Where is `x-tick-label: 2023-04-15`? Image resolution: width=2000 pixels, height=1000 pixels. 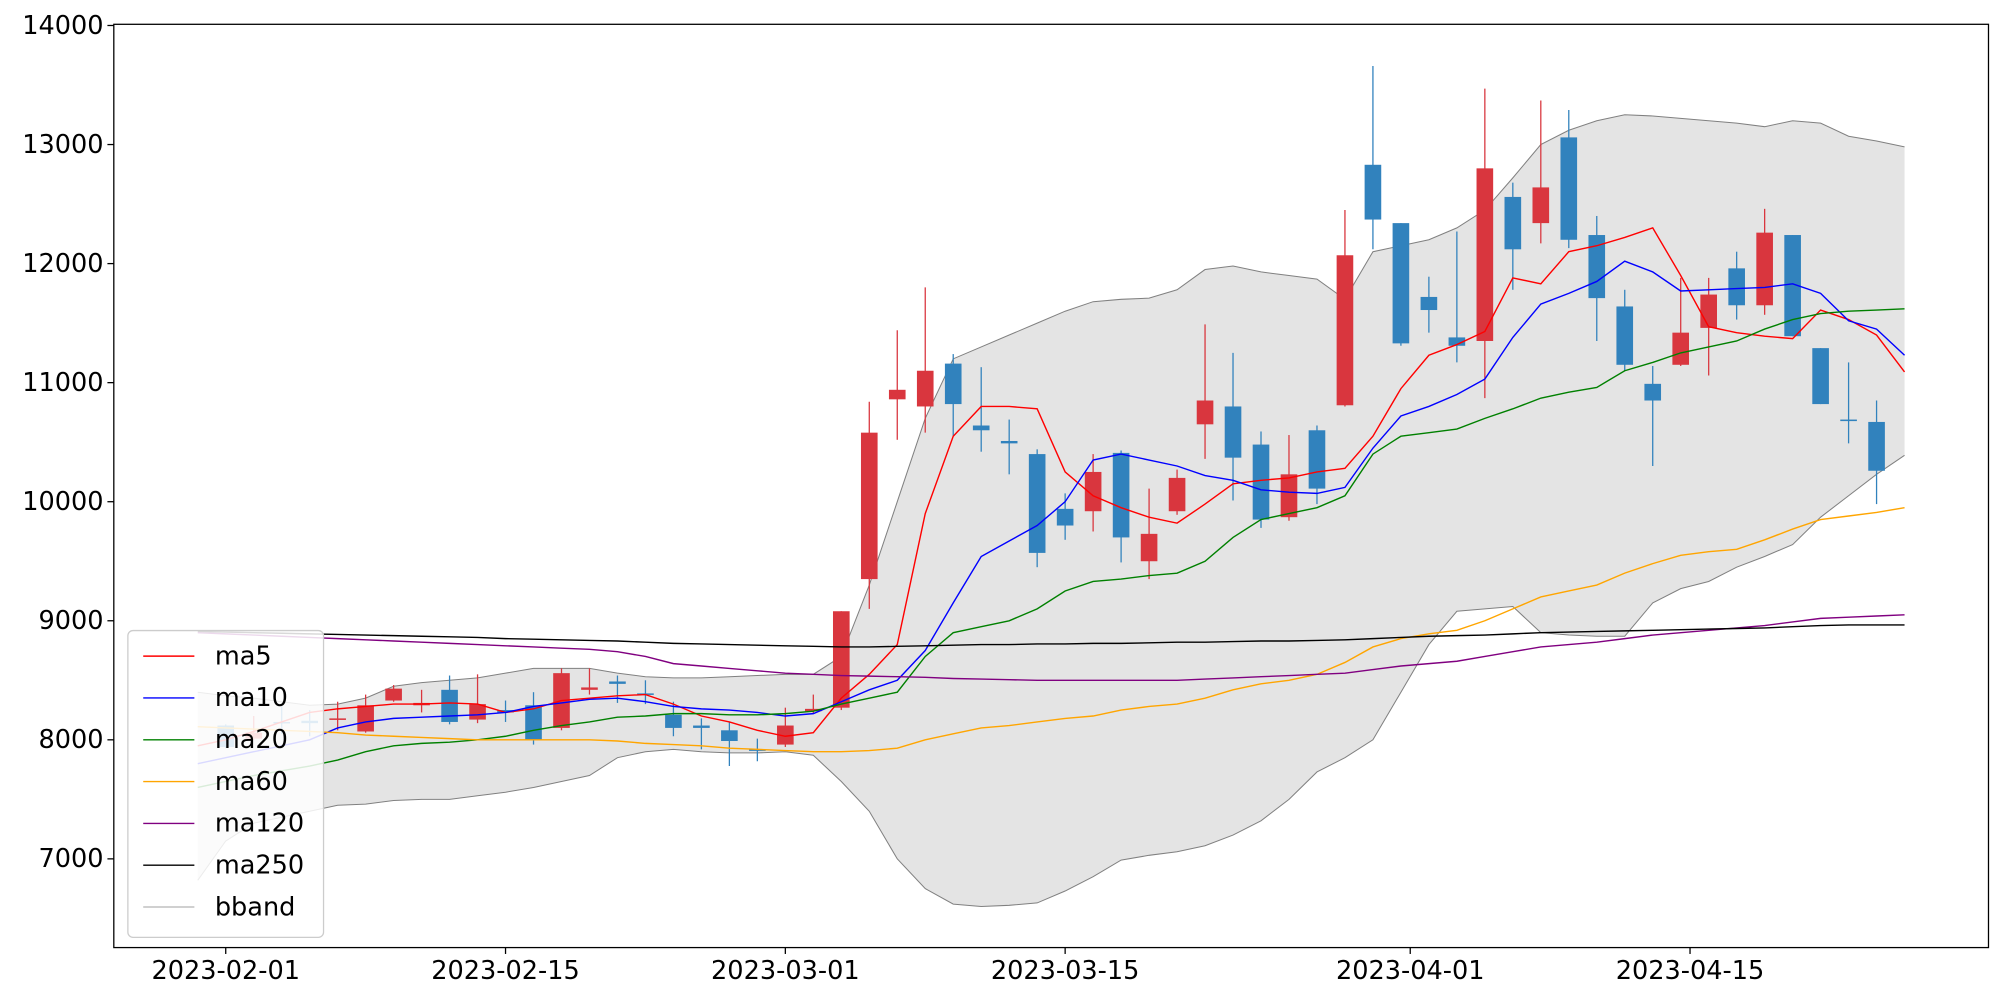
x-tick-label: 2023-04-15 is located at coordinates (1690, 971).